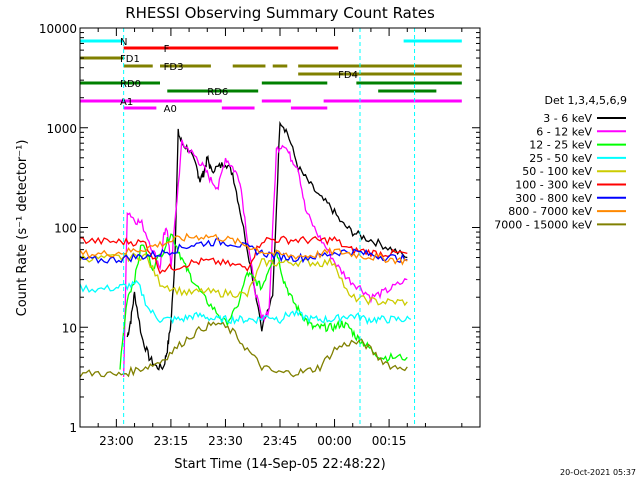  Describe the element at coordinates (126, 102) in the screenshot. I see `flag-label-a1: A1` at that location.